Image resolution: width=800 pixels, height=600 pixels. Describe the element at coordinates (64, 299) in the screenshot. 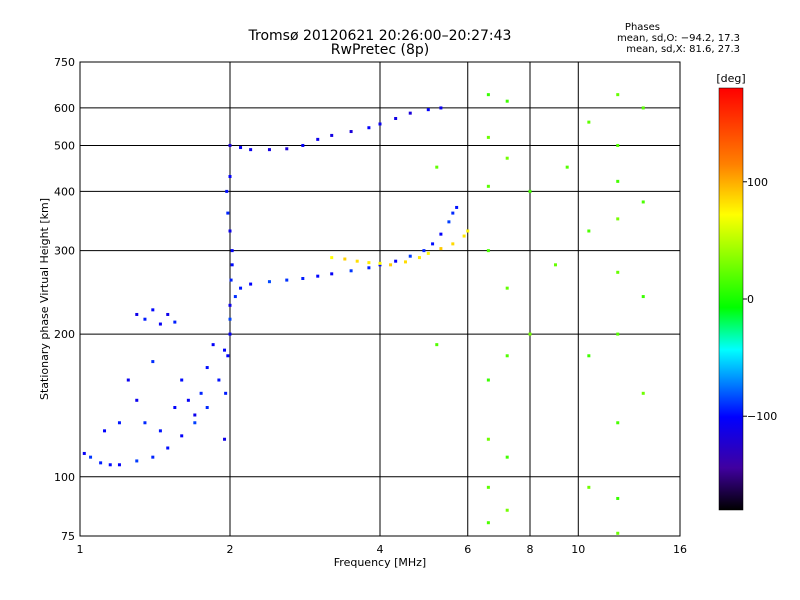

I see `y-axis-ticks: 75 100 200 300 400 500 600 750` at that location.